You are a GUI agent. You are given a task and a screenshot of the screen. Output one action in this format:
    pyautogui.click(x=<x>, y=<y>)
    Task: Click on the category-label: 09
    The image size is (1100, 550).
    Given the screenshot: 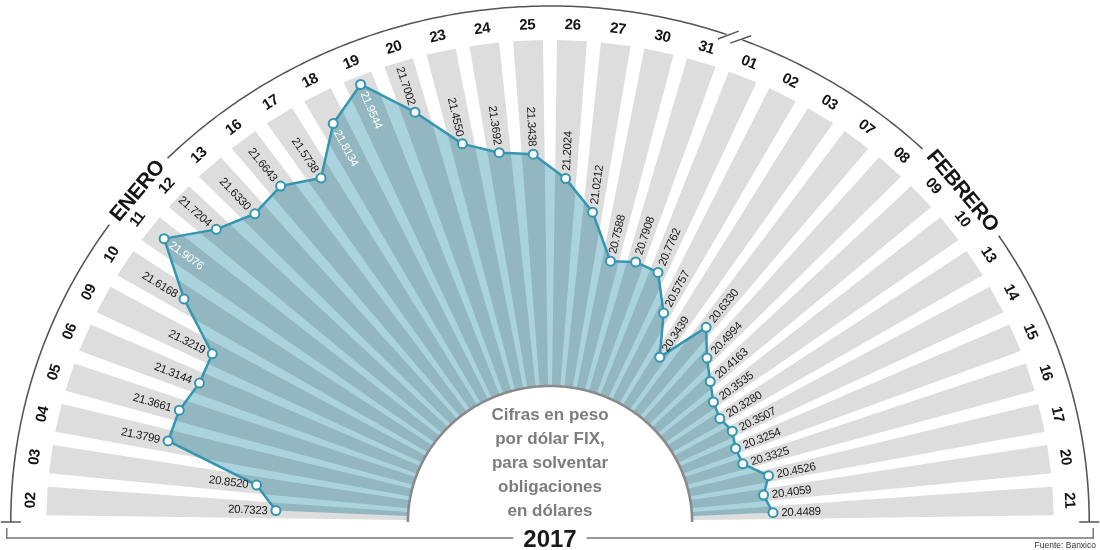 What is the action you would take?
    pyautogui.click(x=87, y=291)
    